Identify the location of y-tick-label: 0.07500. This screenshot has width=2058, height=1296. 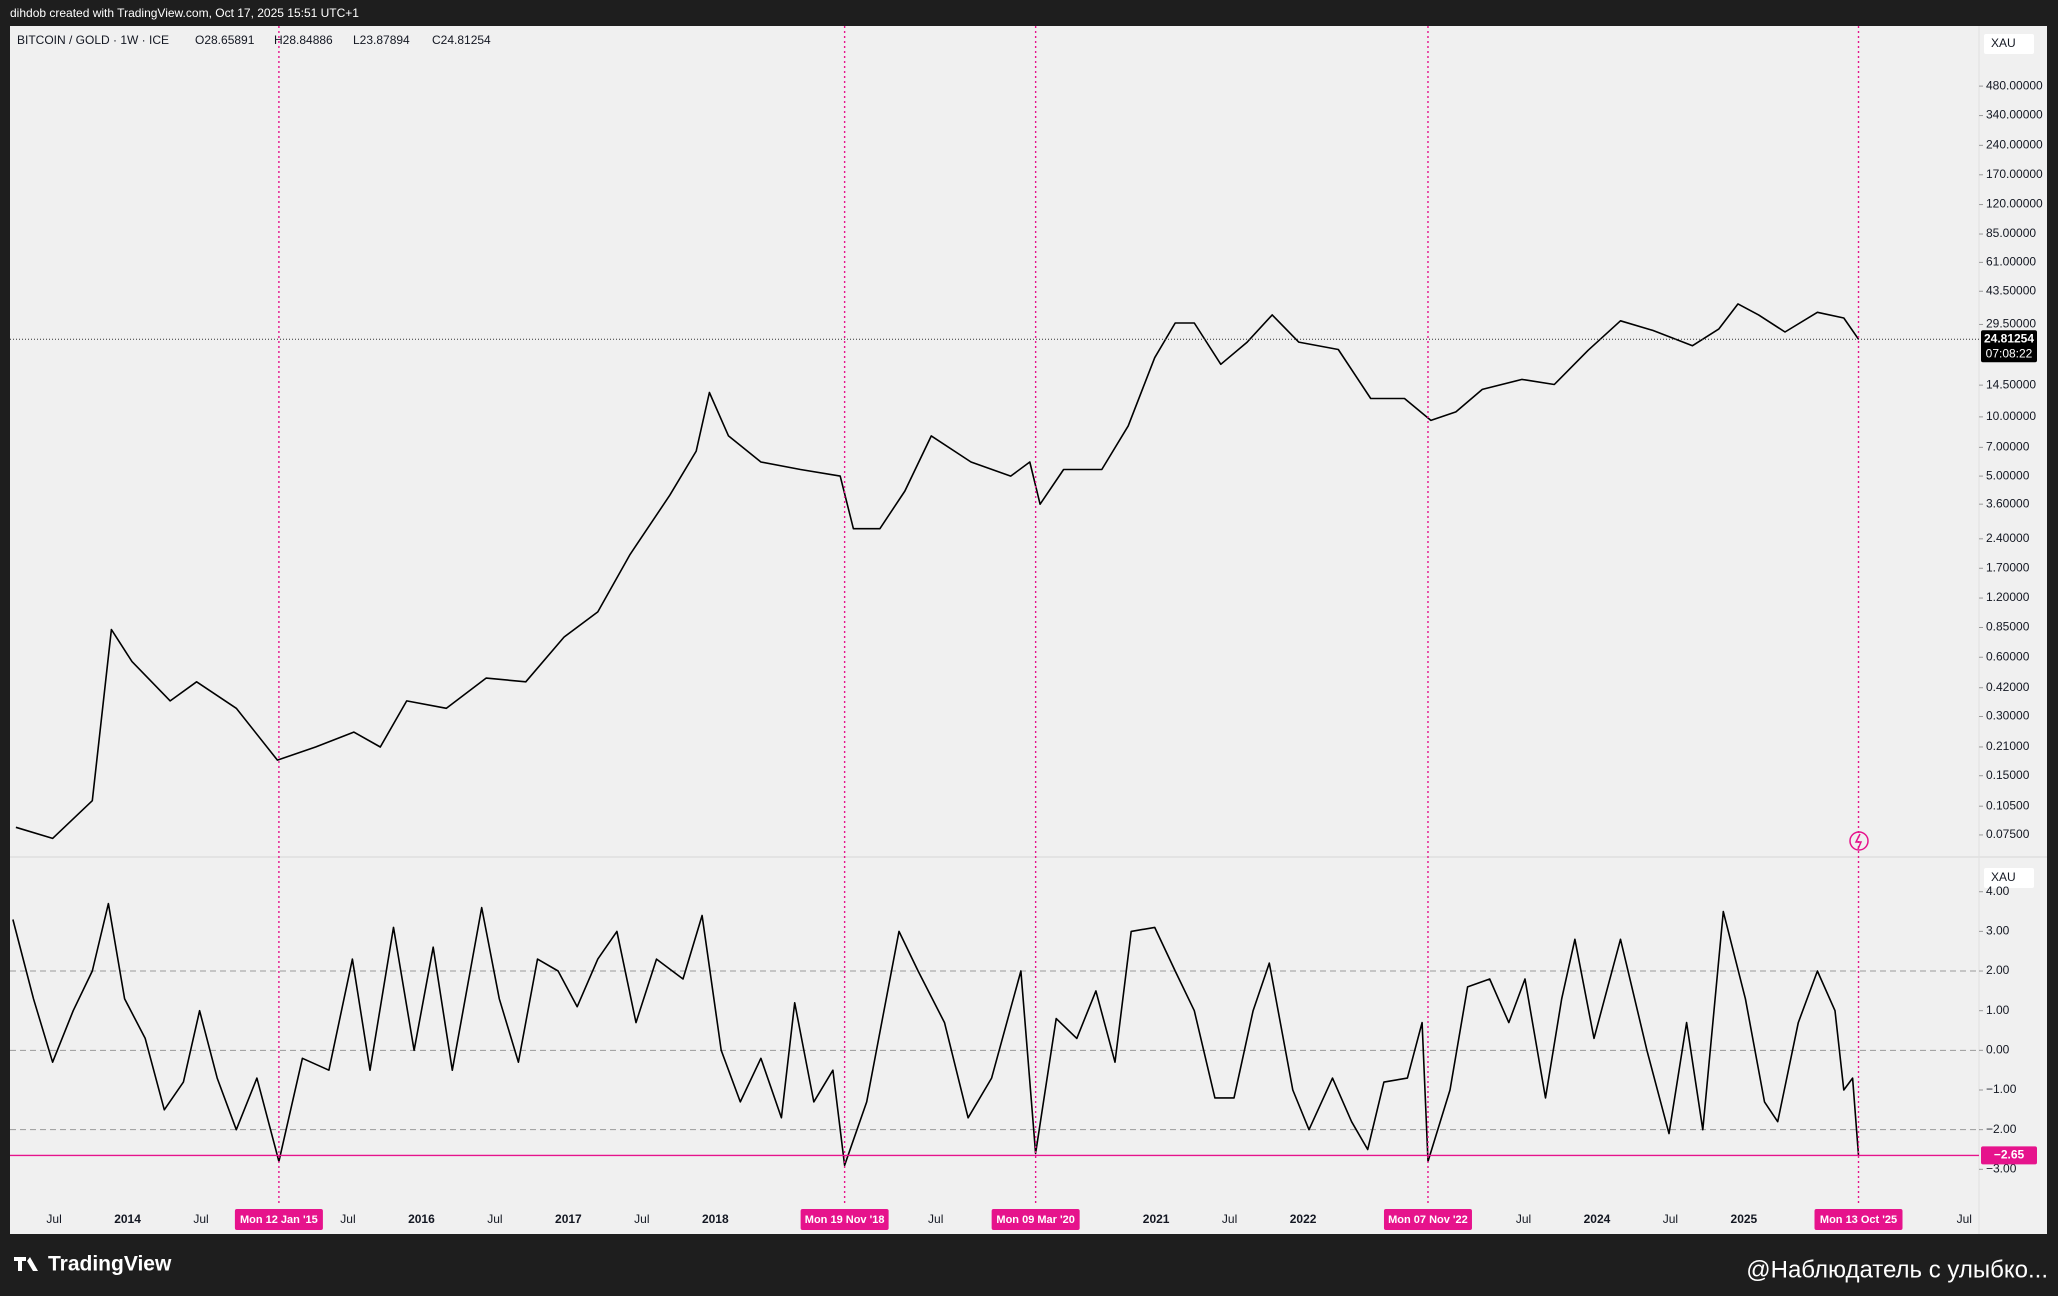
(2008, 834).